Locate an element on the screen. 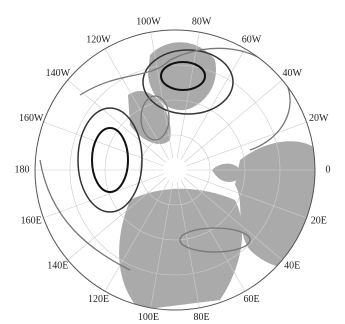 The image size is (345, 324). longitude-label: 100W is located at coordinates (148, 22).